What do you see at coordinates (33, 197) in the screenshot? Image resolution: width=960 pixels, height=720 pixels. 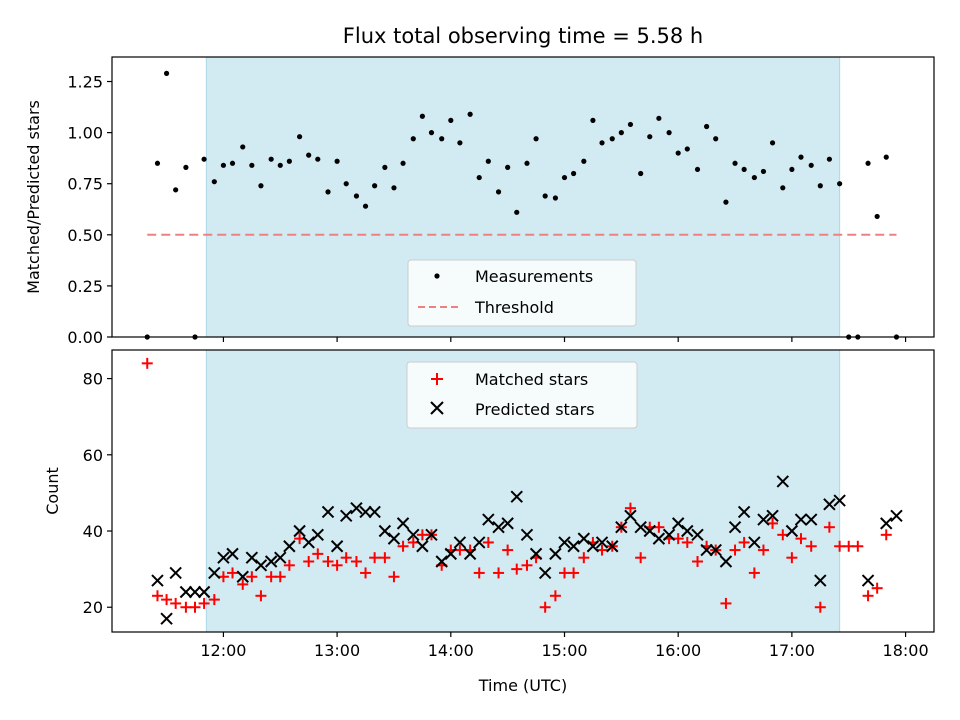 I see `top-y-axis-label: Matched/Predicted stars` at bounding box center [33, 197].